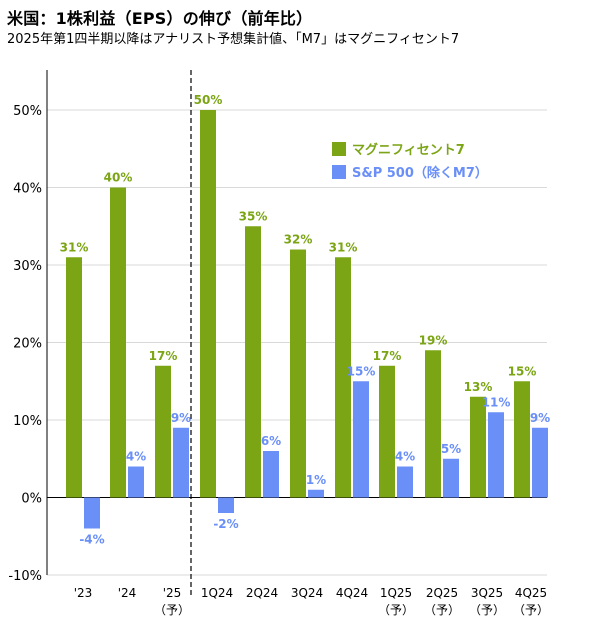  Describe the element at coordinates (27, 189) in the screenshot. I see `y-tick-label: 40%` at that location.